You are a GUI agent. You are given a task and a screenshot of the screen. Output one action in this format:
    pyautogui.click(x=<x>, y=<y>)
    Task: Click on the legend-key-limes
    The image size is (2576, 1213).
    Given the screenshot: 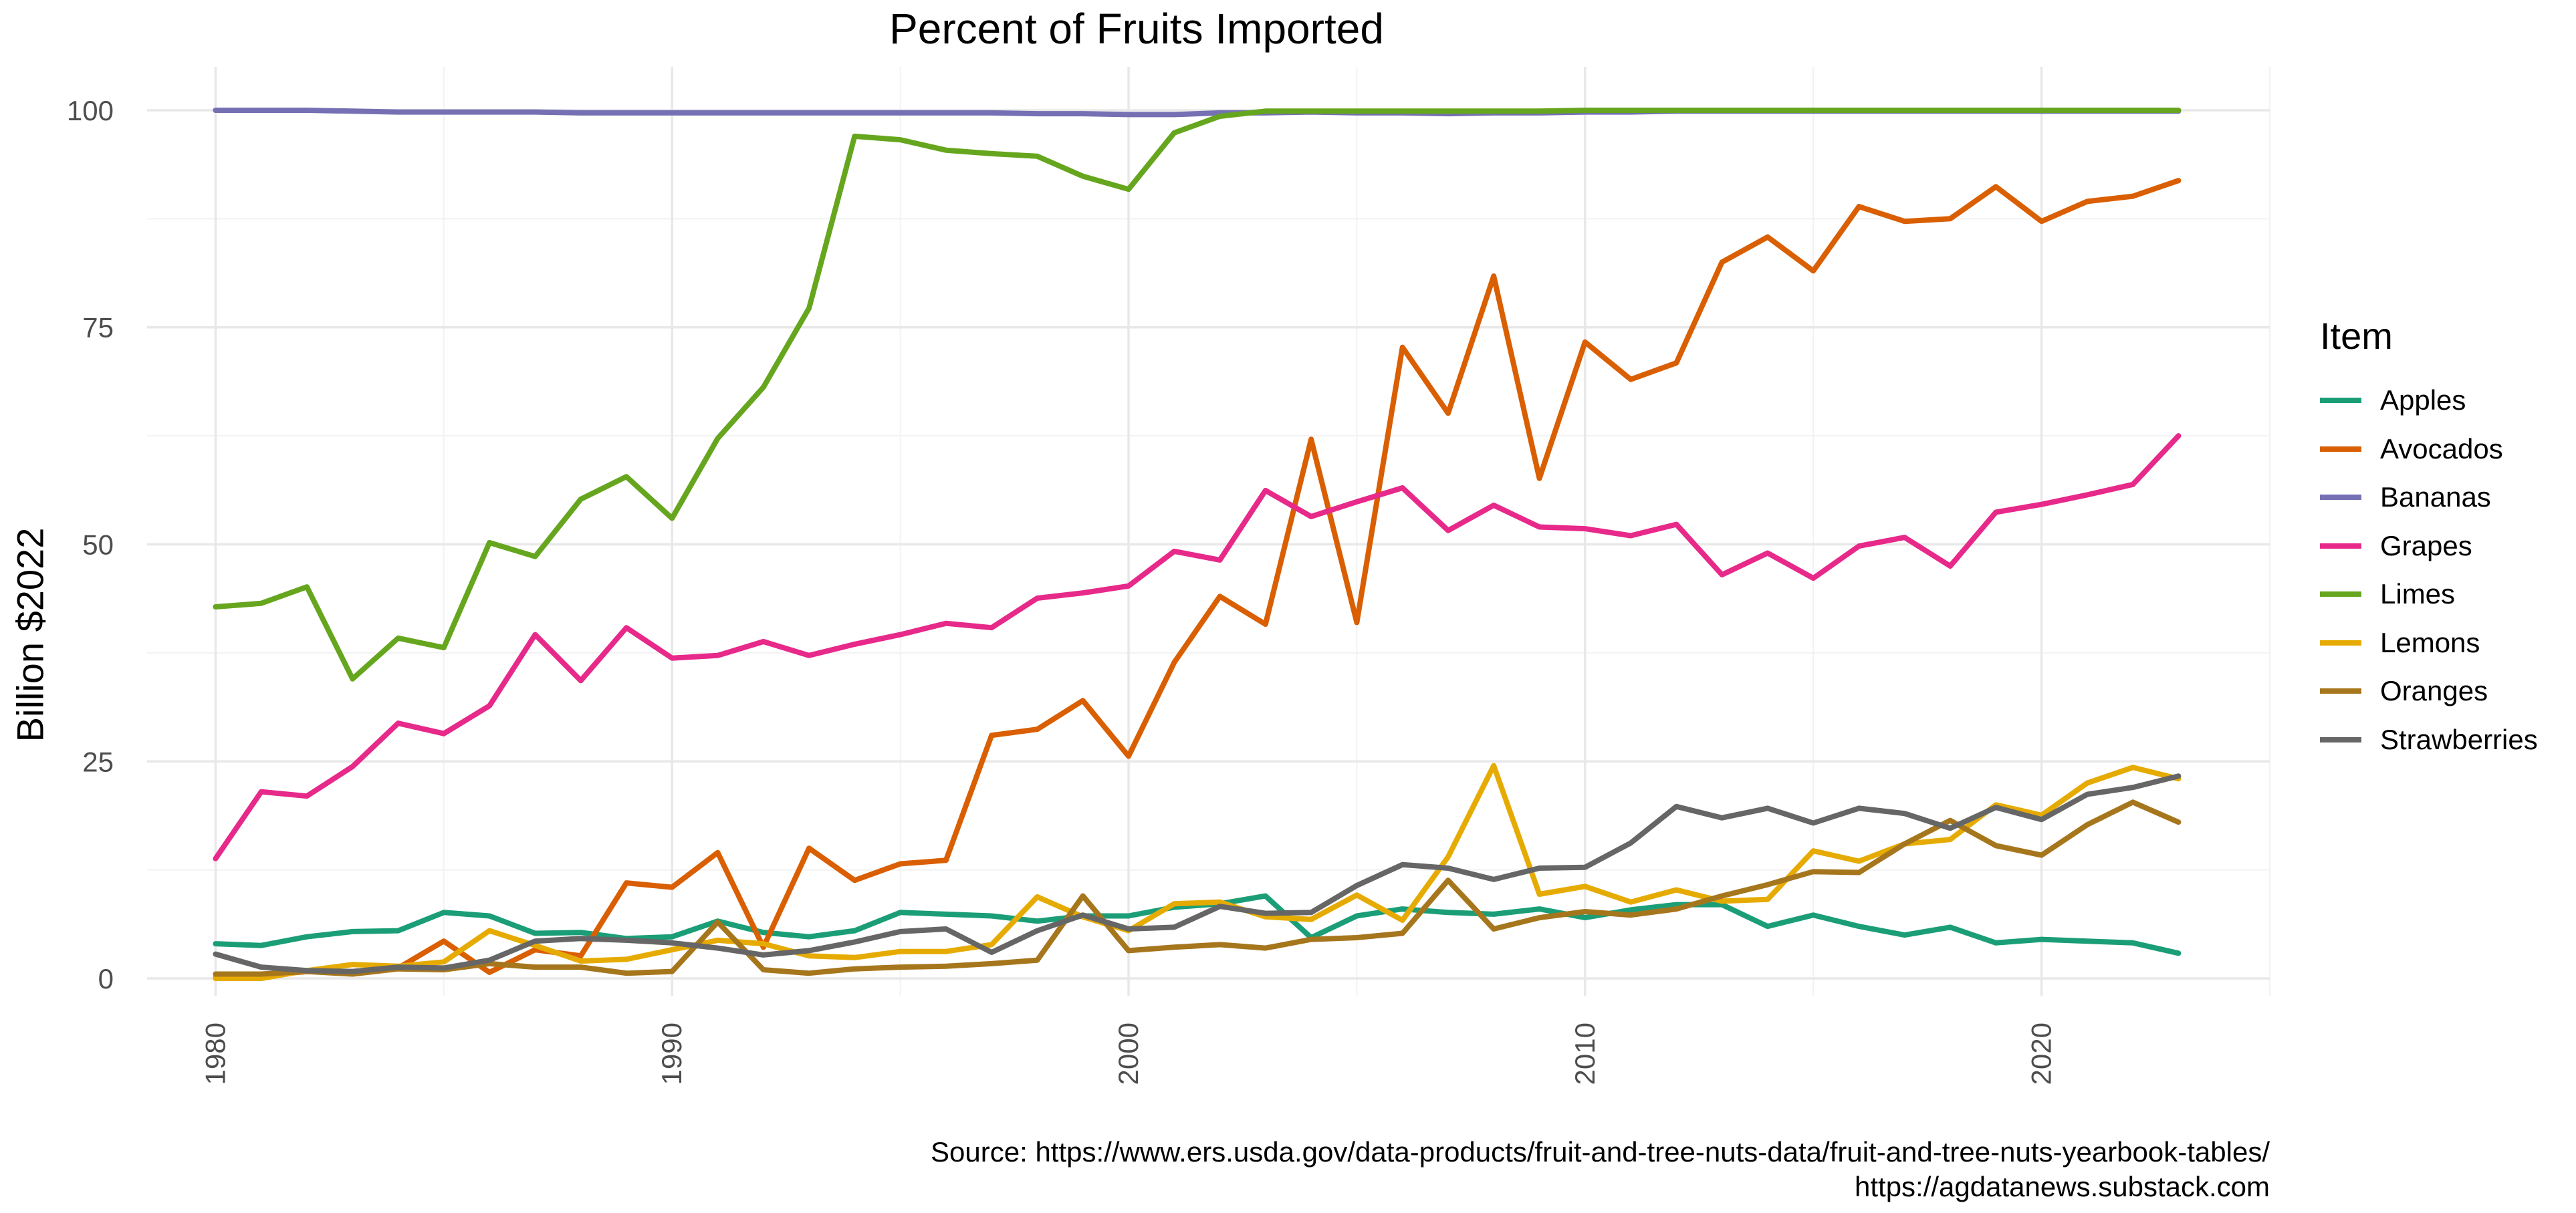 What is the action you would take?
    pyautogui.click(x=2340, y=594)
    